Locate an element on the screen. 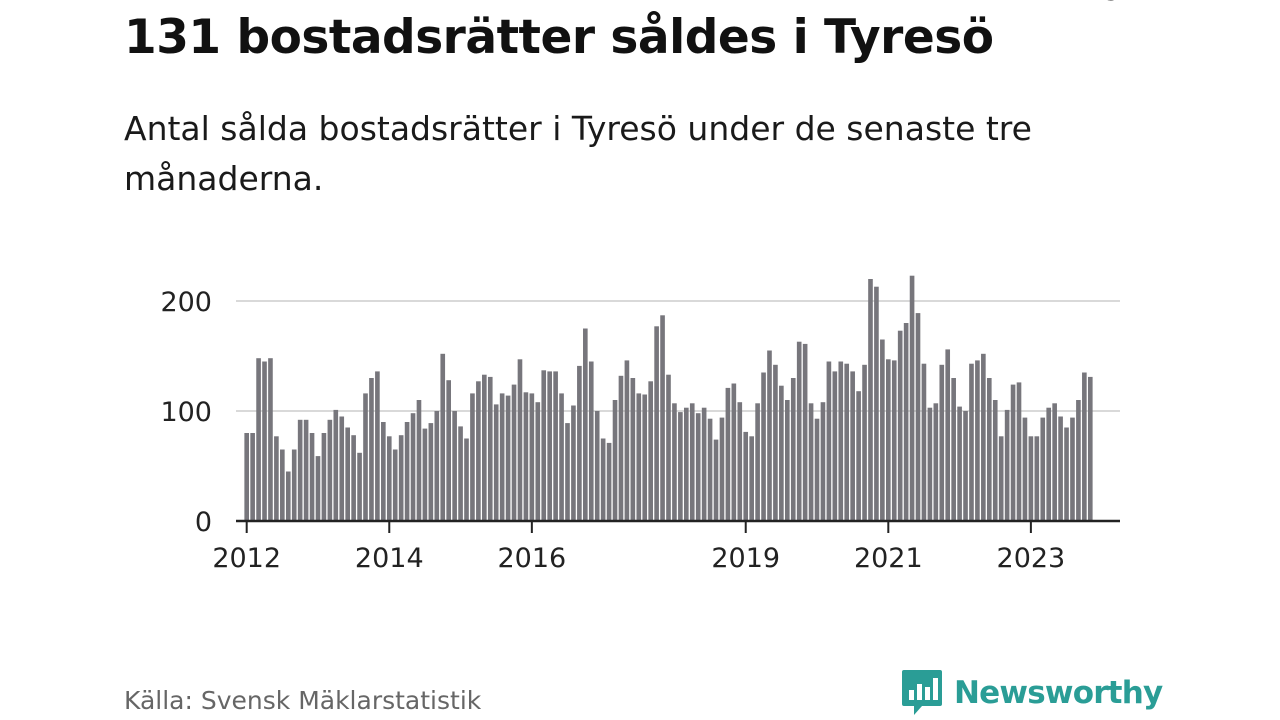 The height and width of the screenshot is (720, 1280). x-tick-label: 2021 is located at coordinates (888, 558).